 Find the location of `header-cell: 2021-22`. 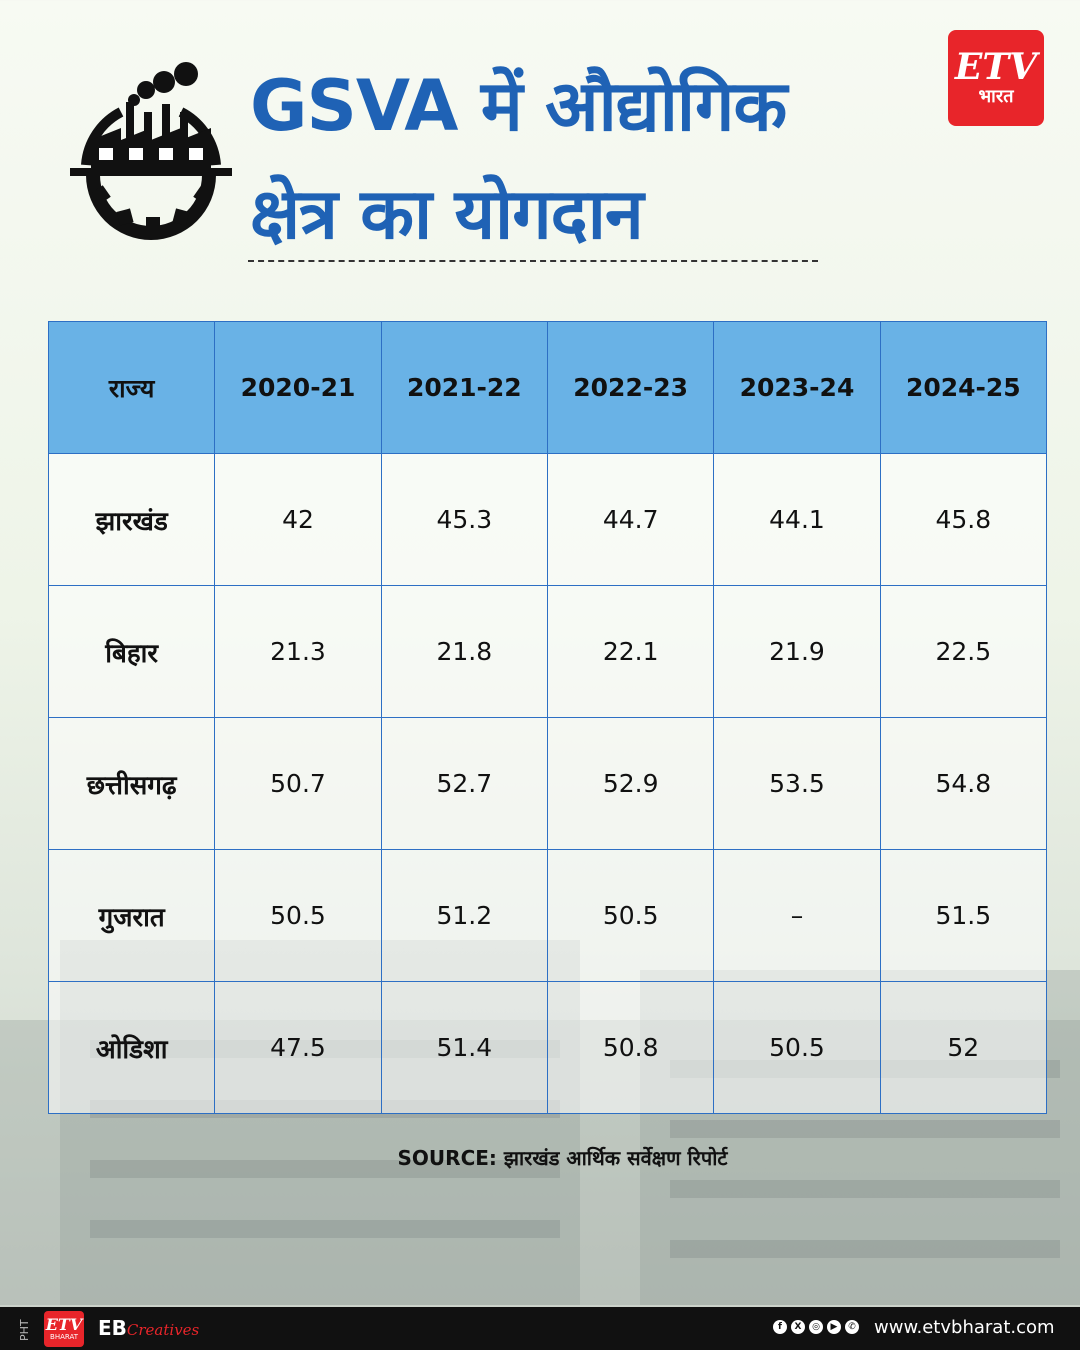

header-cell: 2021-22 is located at coordinates (464, 387).